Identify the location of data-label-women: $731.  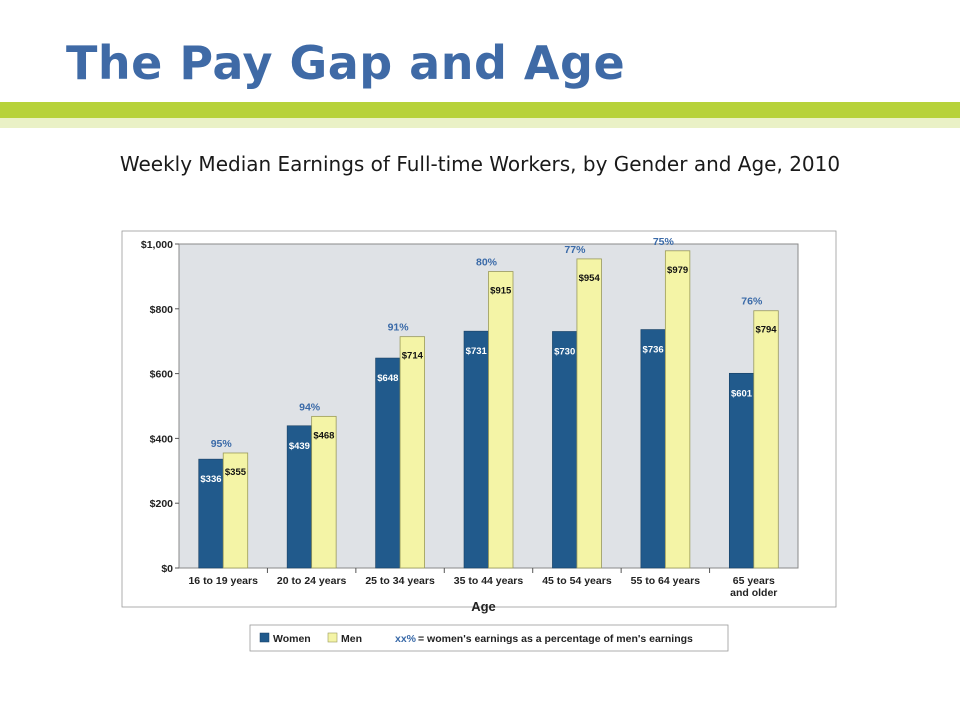
(477, 351).